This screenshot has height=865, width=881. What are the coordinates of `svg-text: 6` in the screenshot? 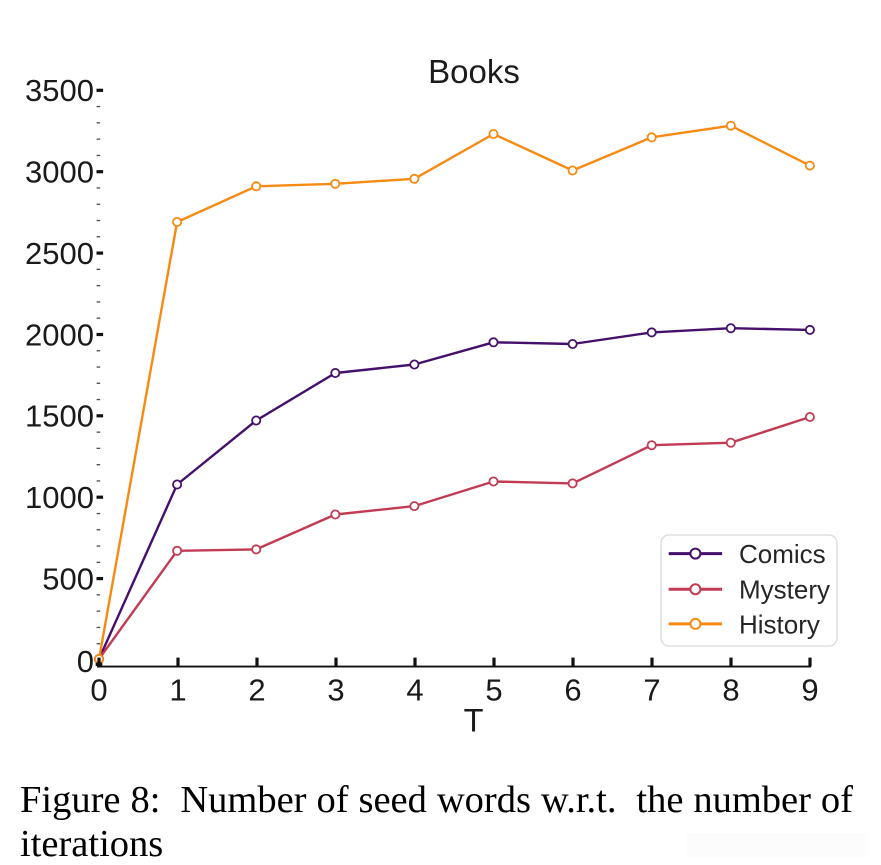 It's located at (572, 690).